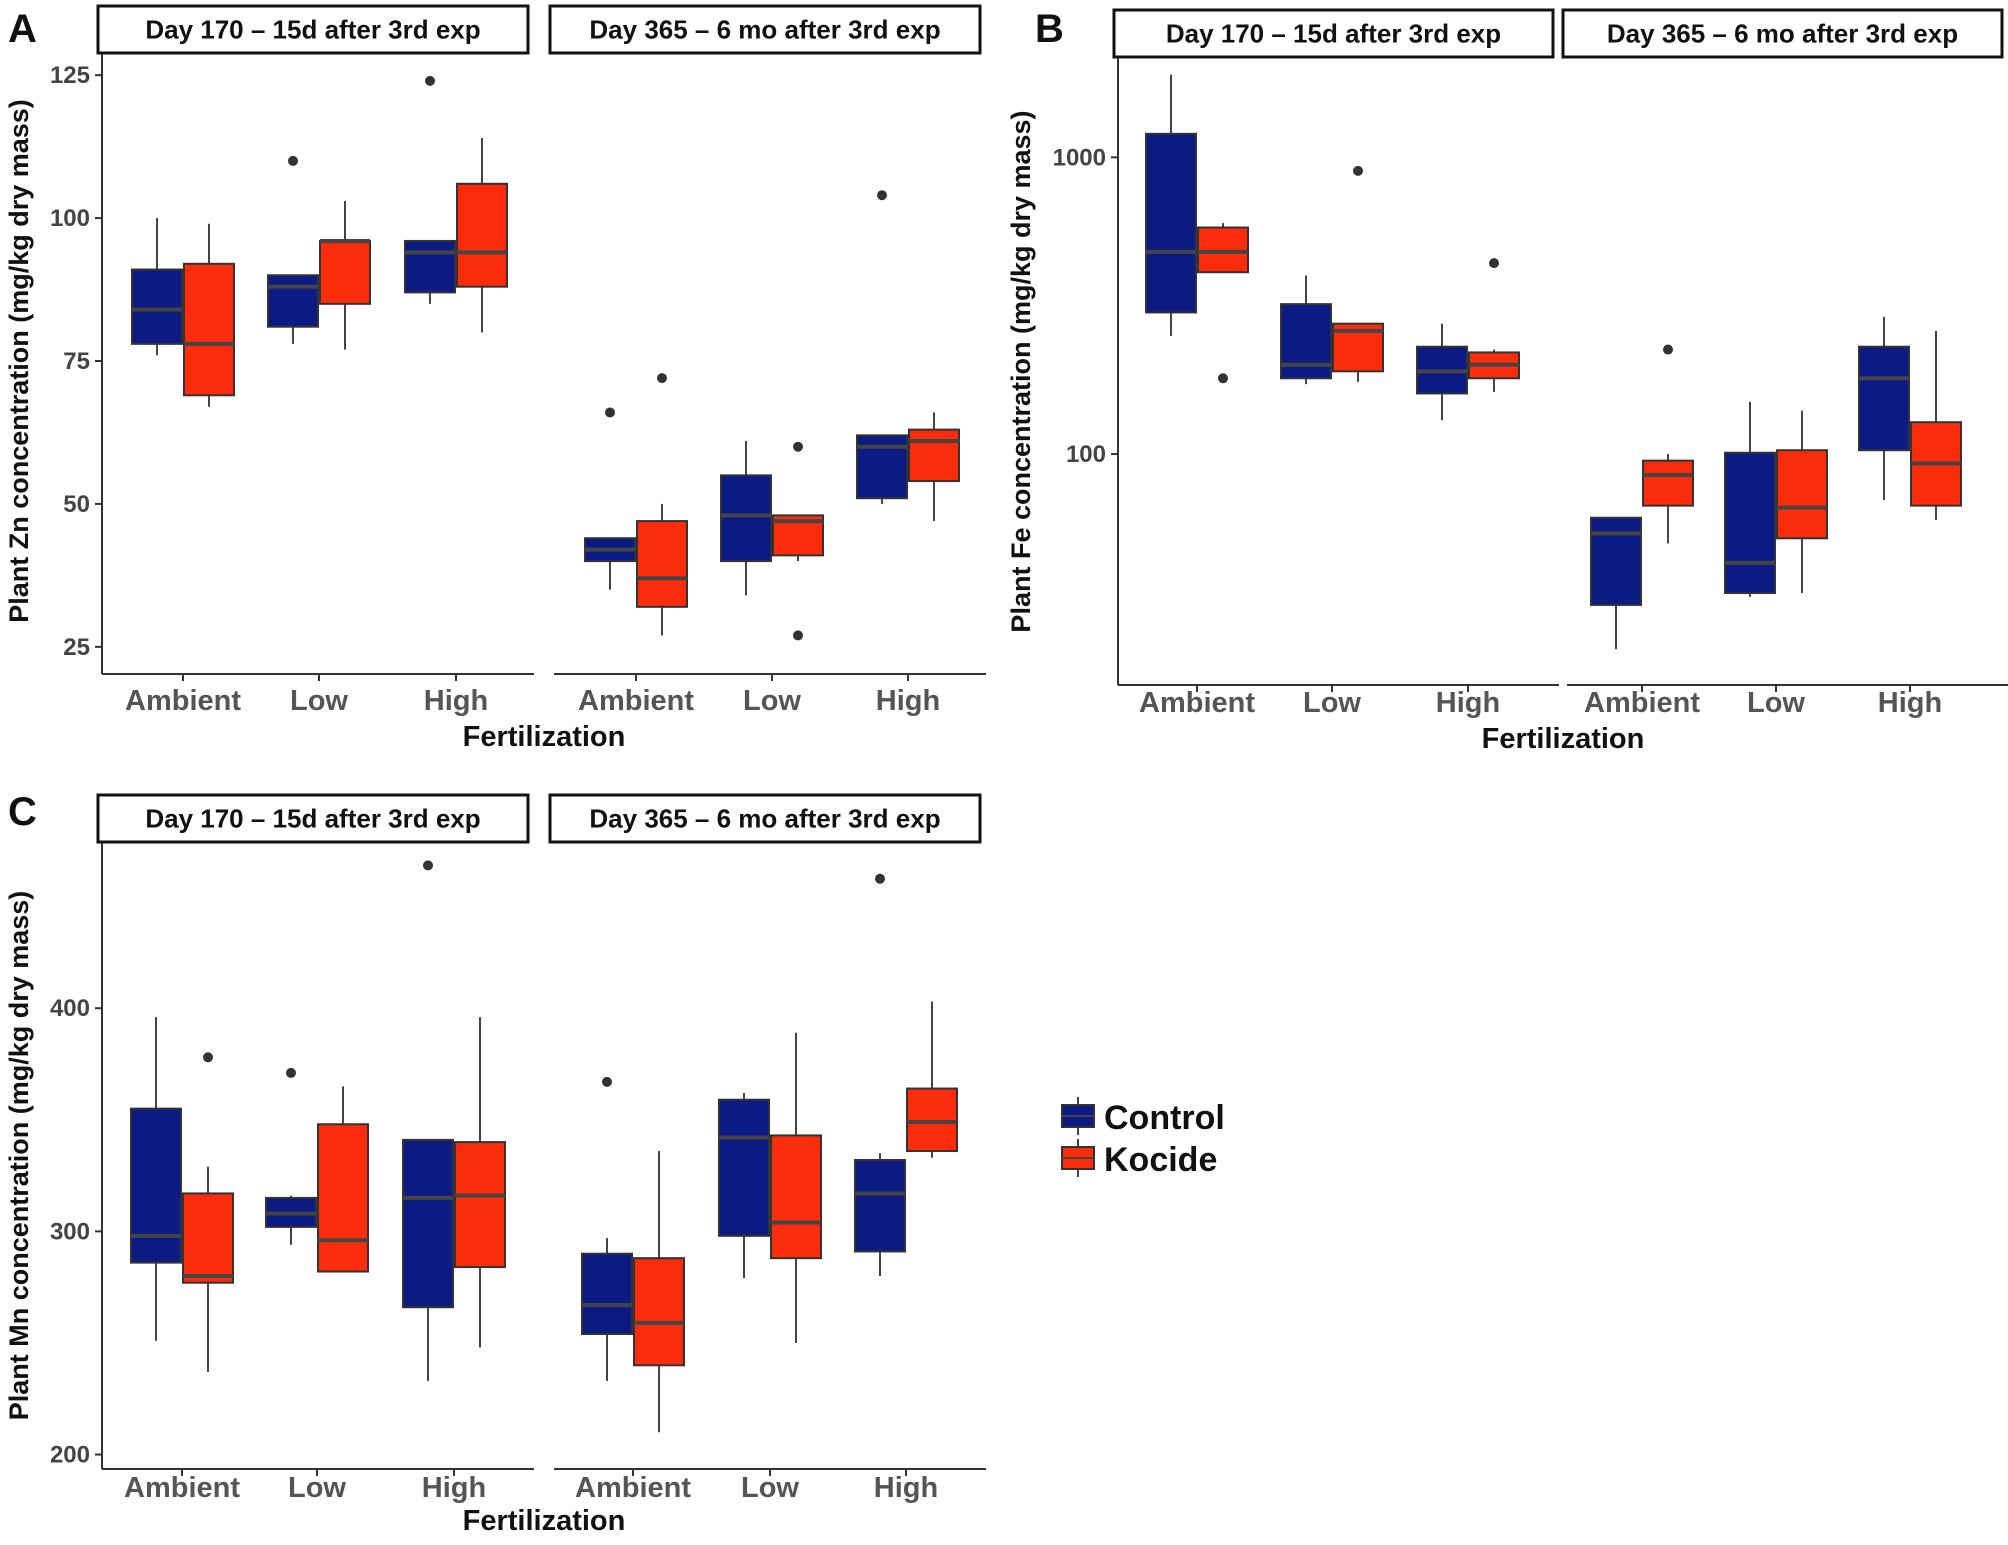 This screenshot has height=1545, width=2008. Describe the element at coordinates (1139, 1159) in the screenshot. I see `legend-item-kocide: Kocide` at that location.